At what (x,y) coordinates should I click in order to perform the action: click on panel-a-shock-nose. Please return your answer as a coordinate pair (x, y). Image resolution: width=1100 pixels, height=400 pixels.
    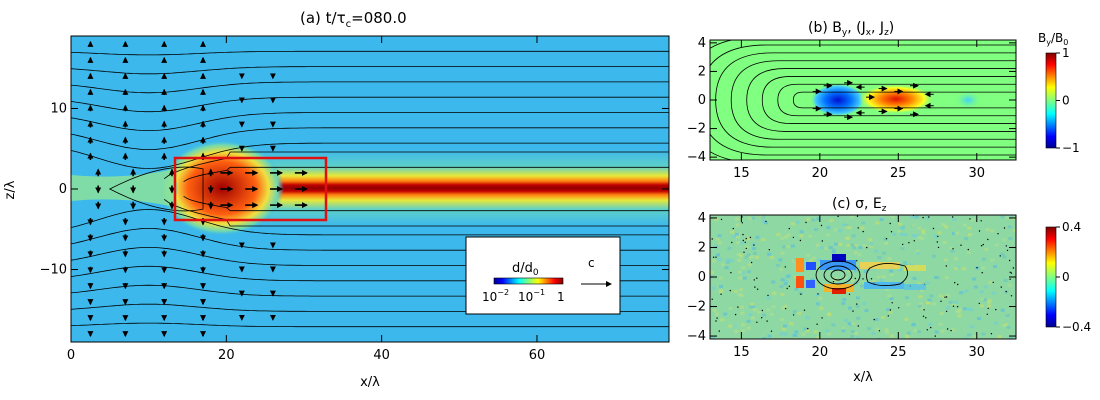
    Looking at the image, I should click on (222, 188).